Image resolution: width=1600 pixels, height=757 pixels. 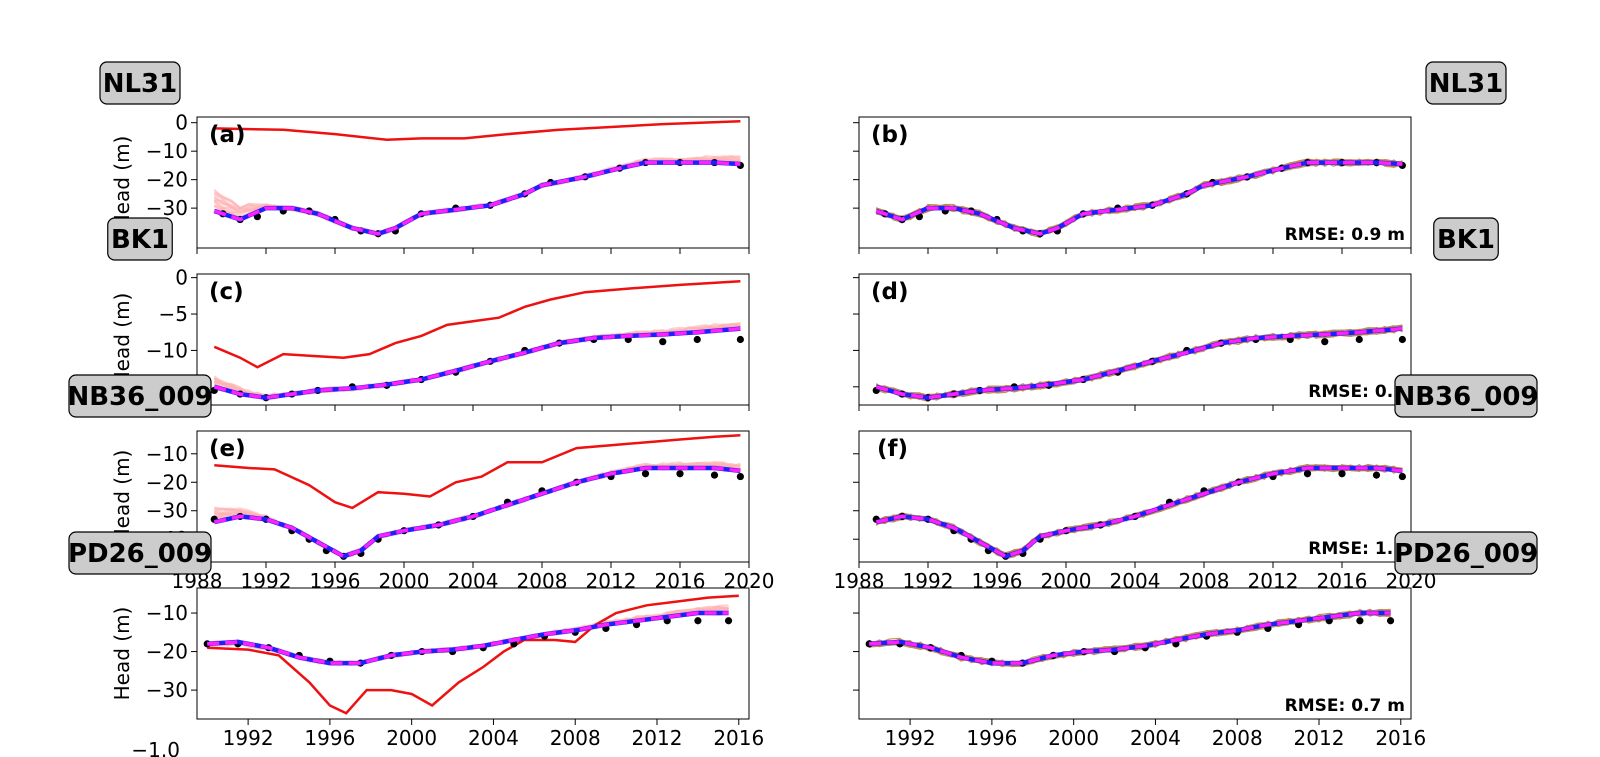 What do you see at coordinates (1356, 392) in the screenshot?
I see `rmse-label: RMSE: 0.5` at bounding box center [1356, 392].